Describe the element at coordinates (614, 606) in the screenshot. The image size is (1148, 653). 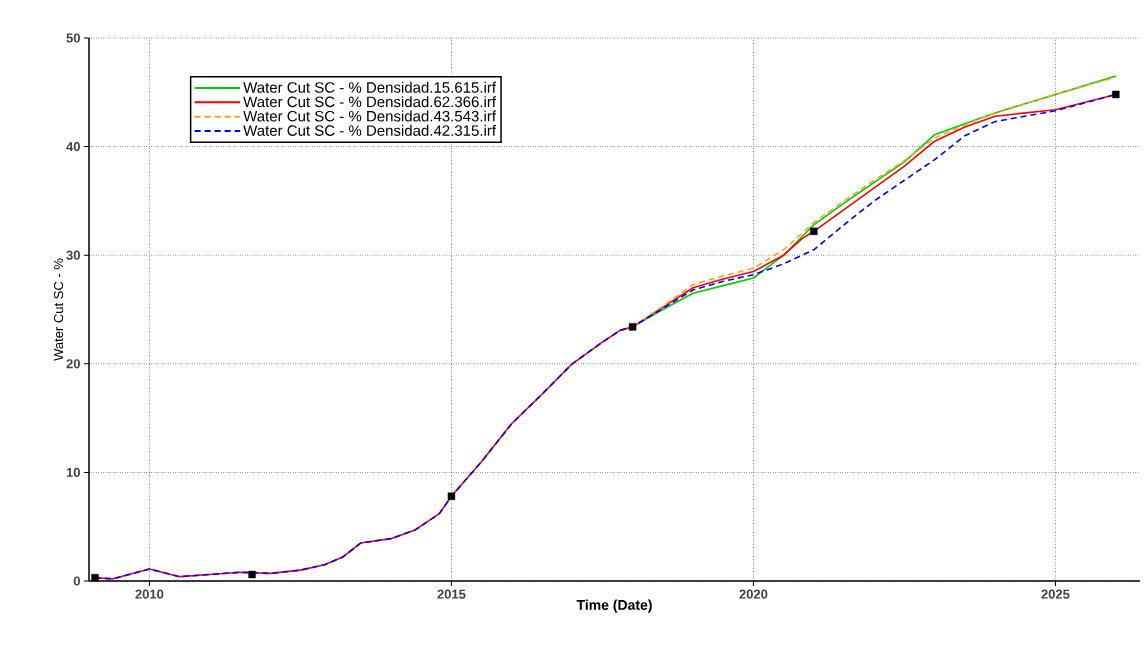
I see `x-axis-title: Time (Date)` at that location.